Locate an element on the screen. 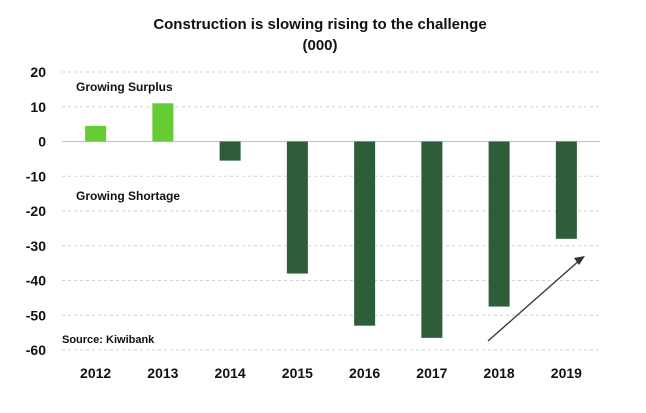  y-tick-label: 20 is located at coordinates (38, 72).